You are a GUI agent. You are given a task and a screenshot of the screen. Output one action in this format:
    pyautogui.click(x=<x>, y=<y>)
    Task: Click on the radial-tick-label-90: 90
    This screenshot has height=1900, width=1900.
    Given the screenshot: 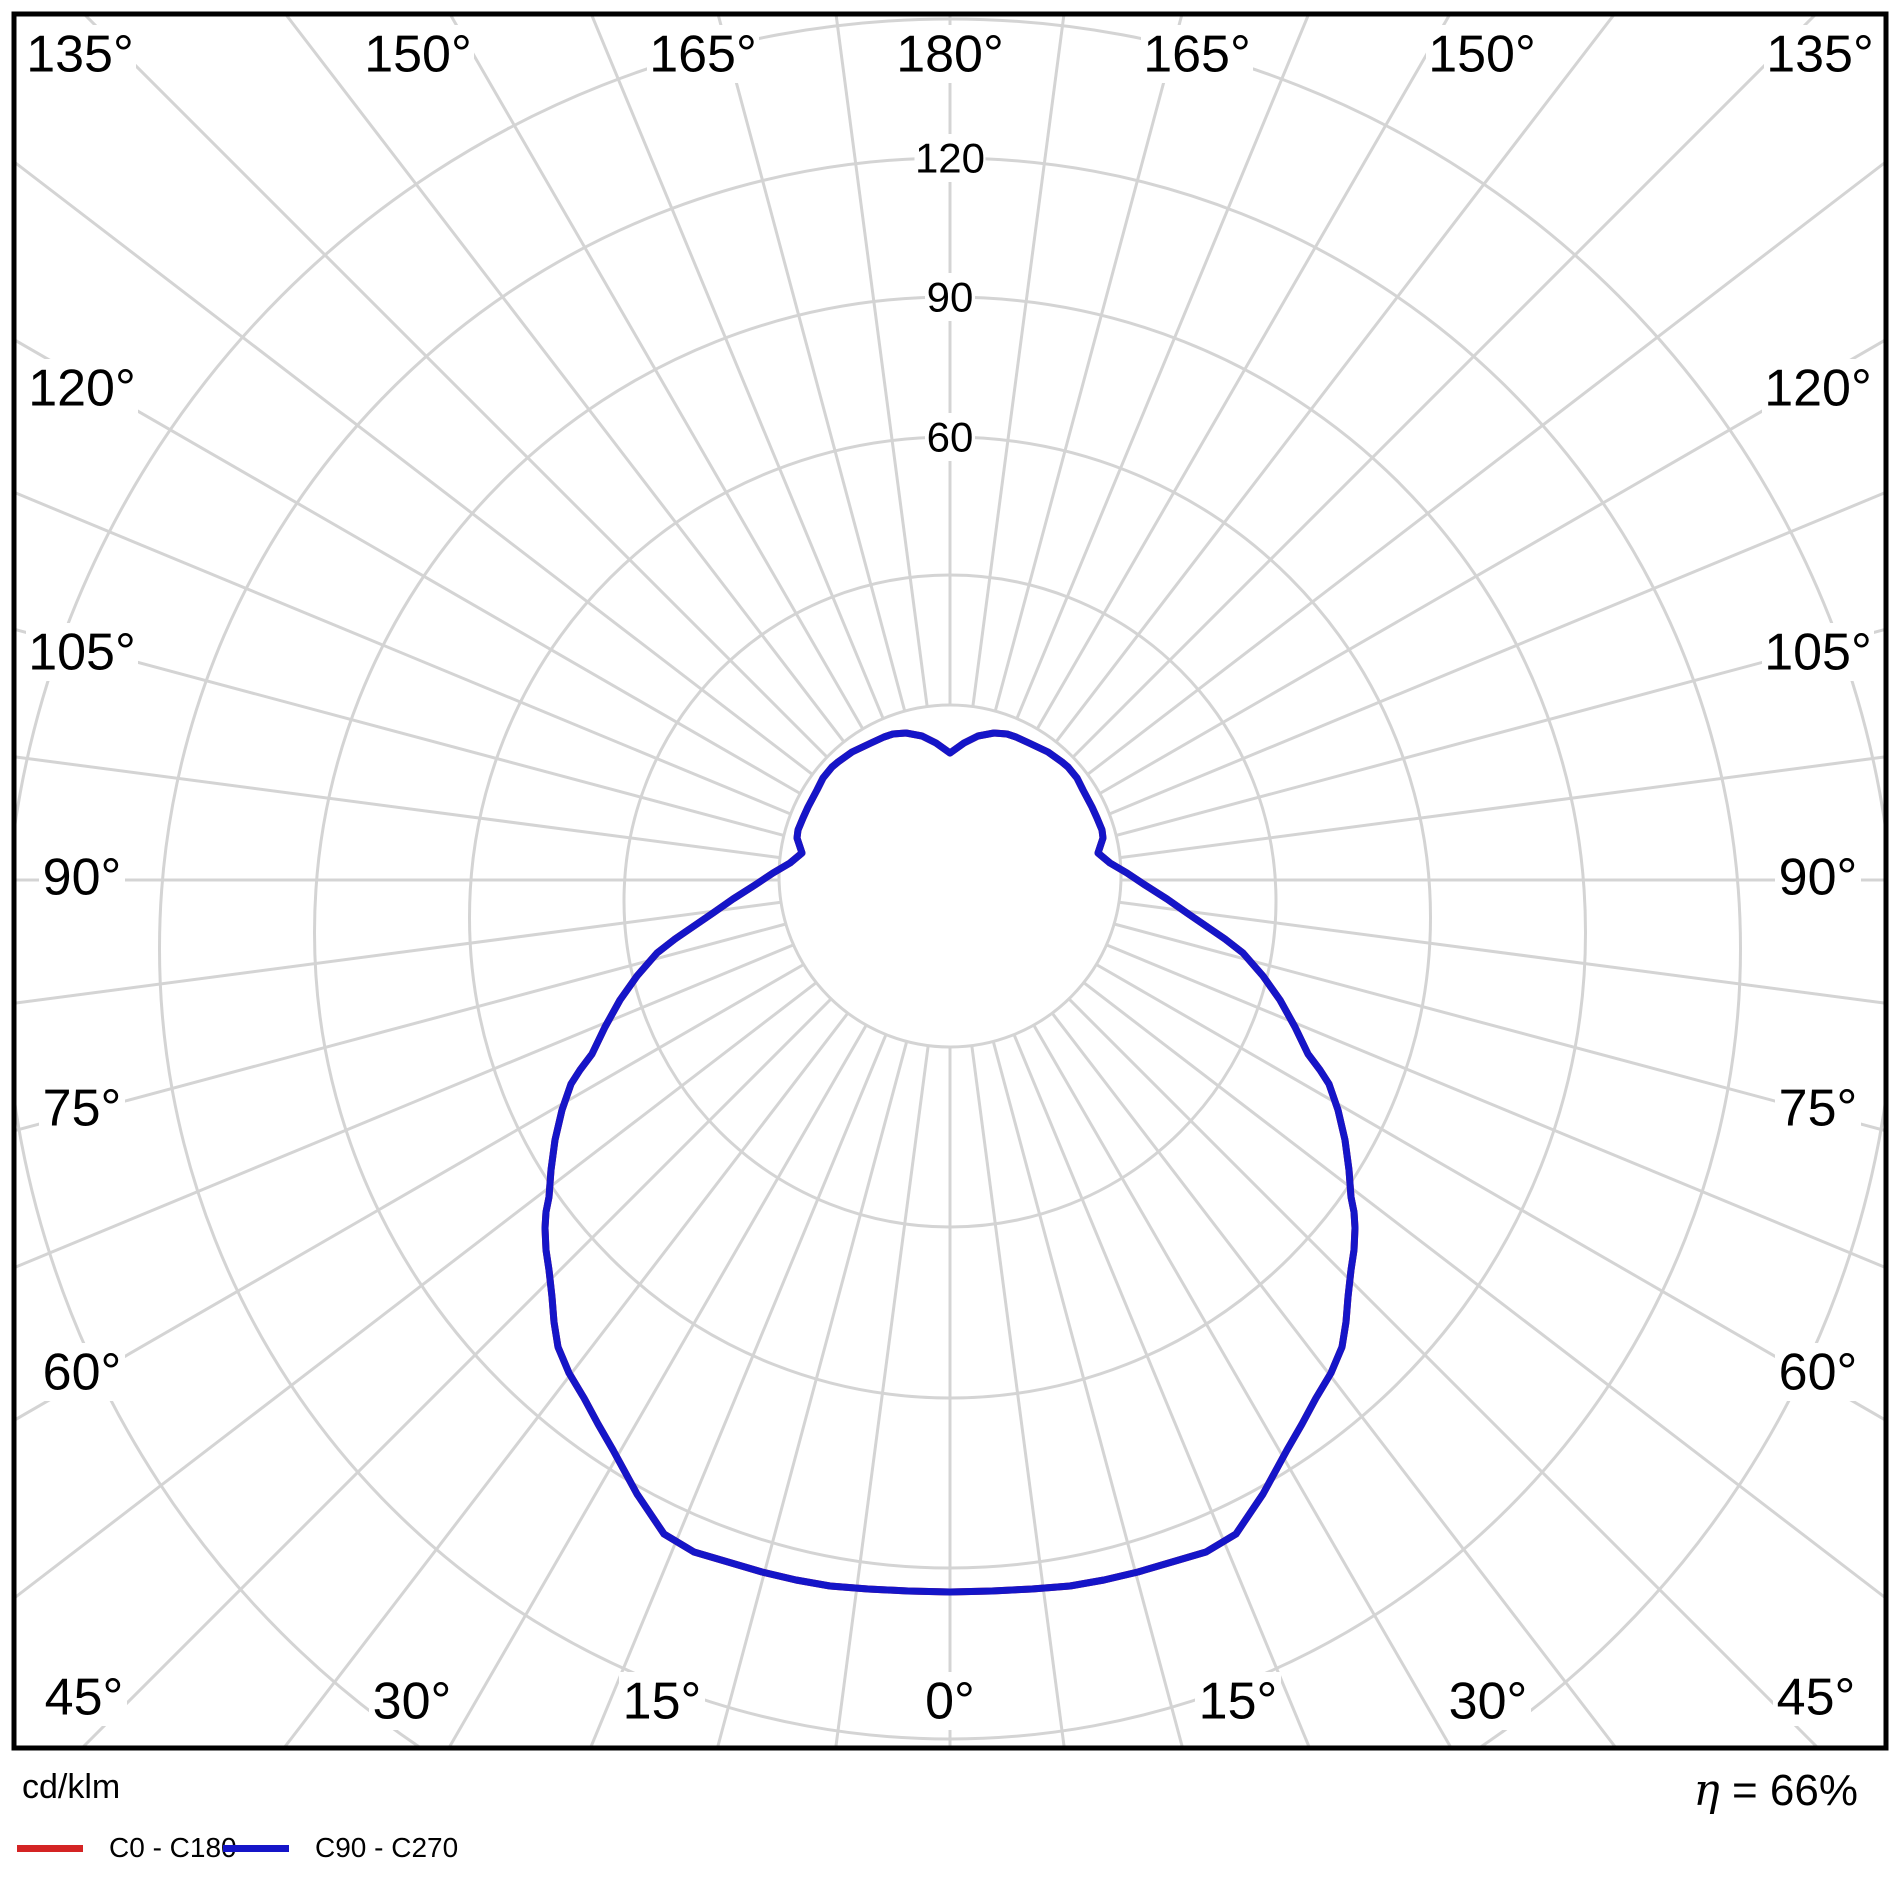 What is the action you would take?
    pyautogui.click(x=950, y=296)
    